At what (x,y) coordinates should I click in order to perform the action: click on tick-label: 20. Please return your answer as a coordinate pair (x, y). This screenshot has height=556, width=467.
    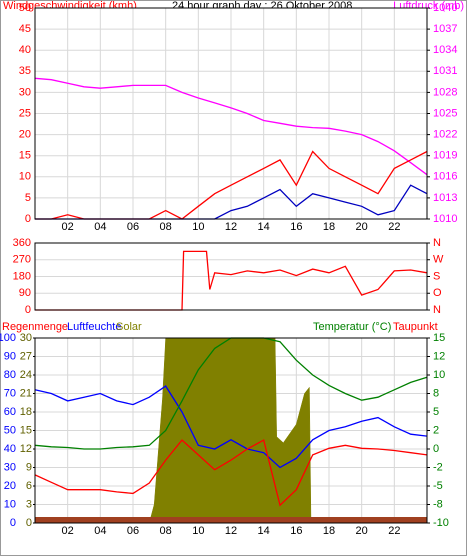
    Looking at the image, I should click on (25, 135).